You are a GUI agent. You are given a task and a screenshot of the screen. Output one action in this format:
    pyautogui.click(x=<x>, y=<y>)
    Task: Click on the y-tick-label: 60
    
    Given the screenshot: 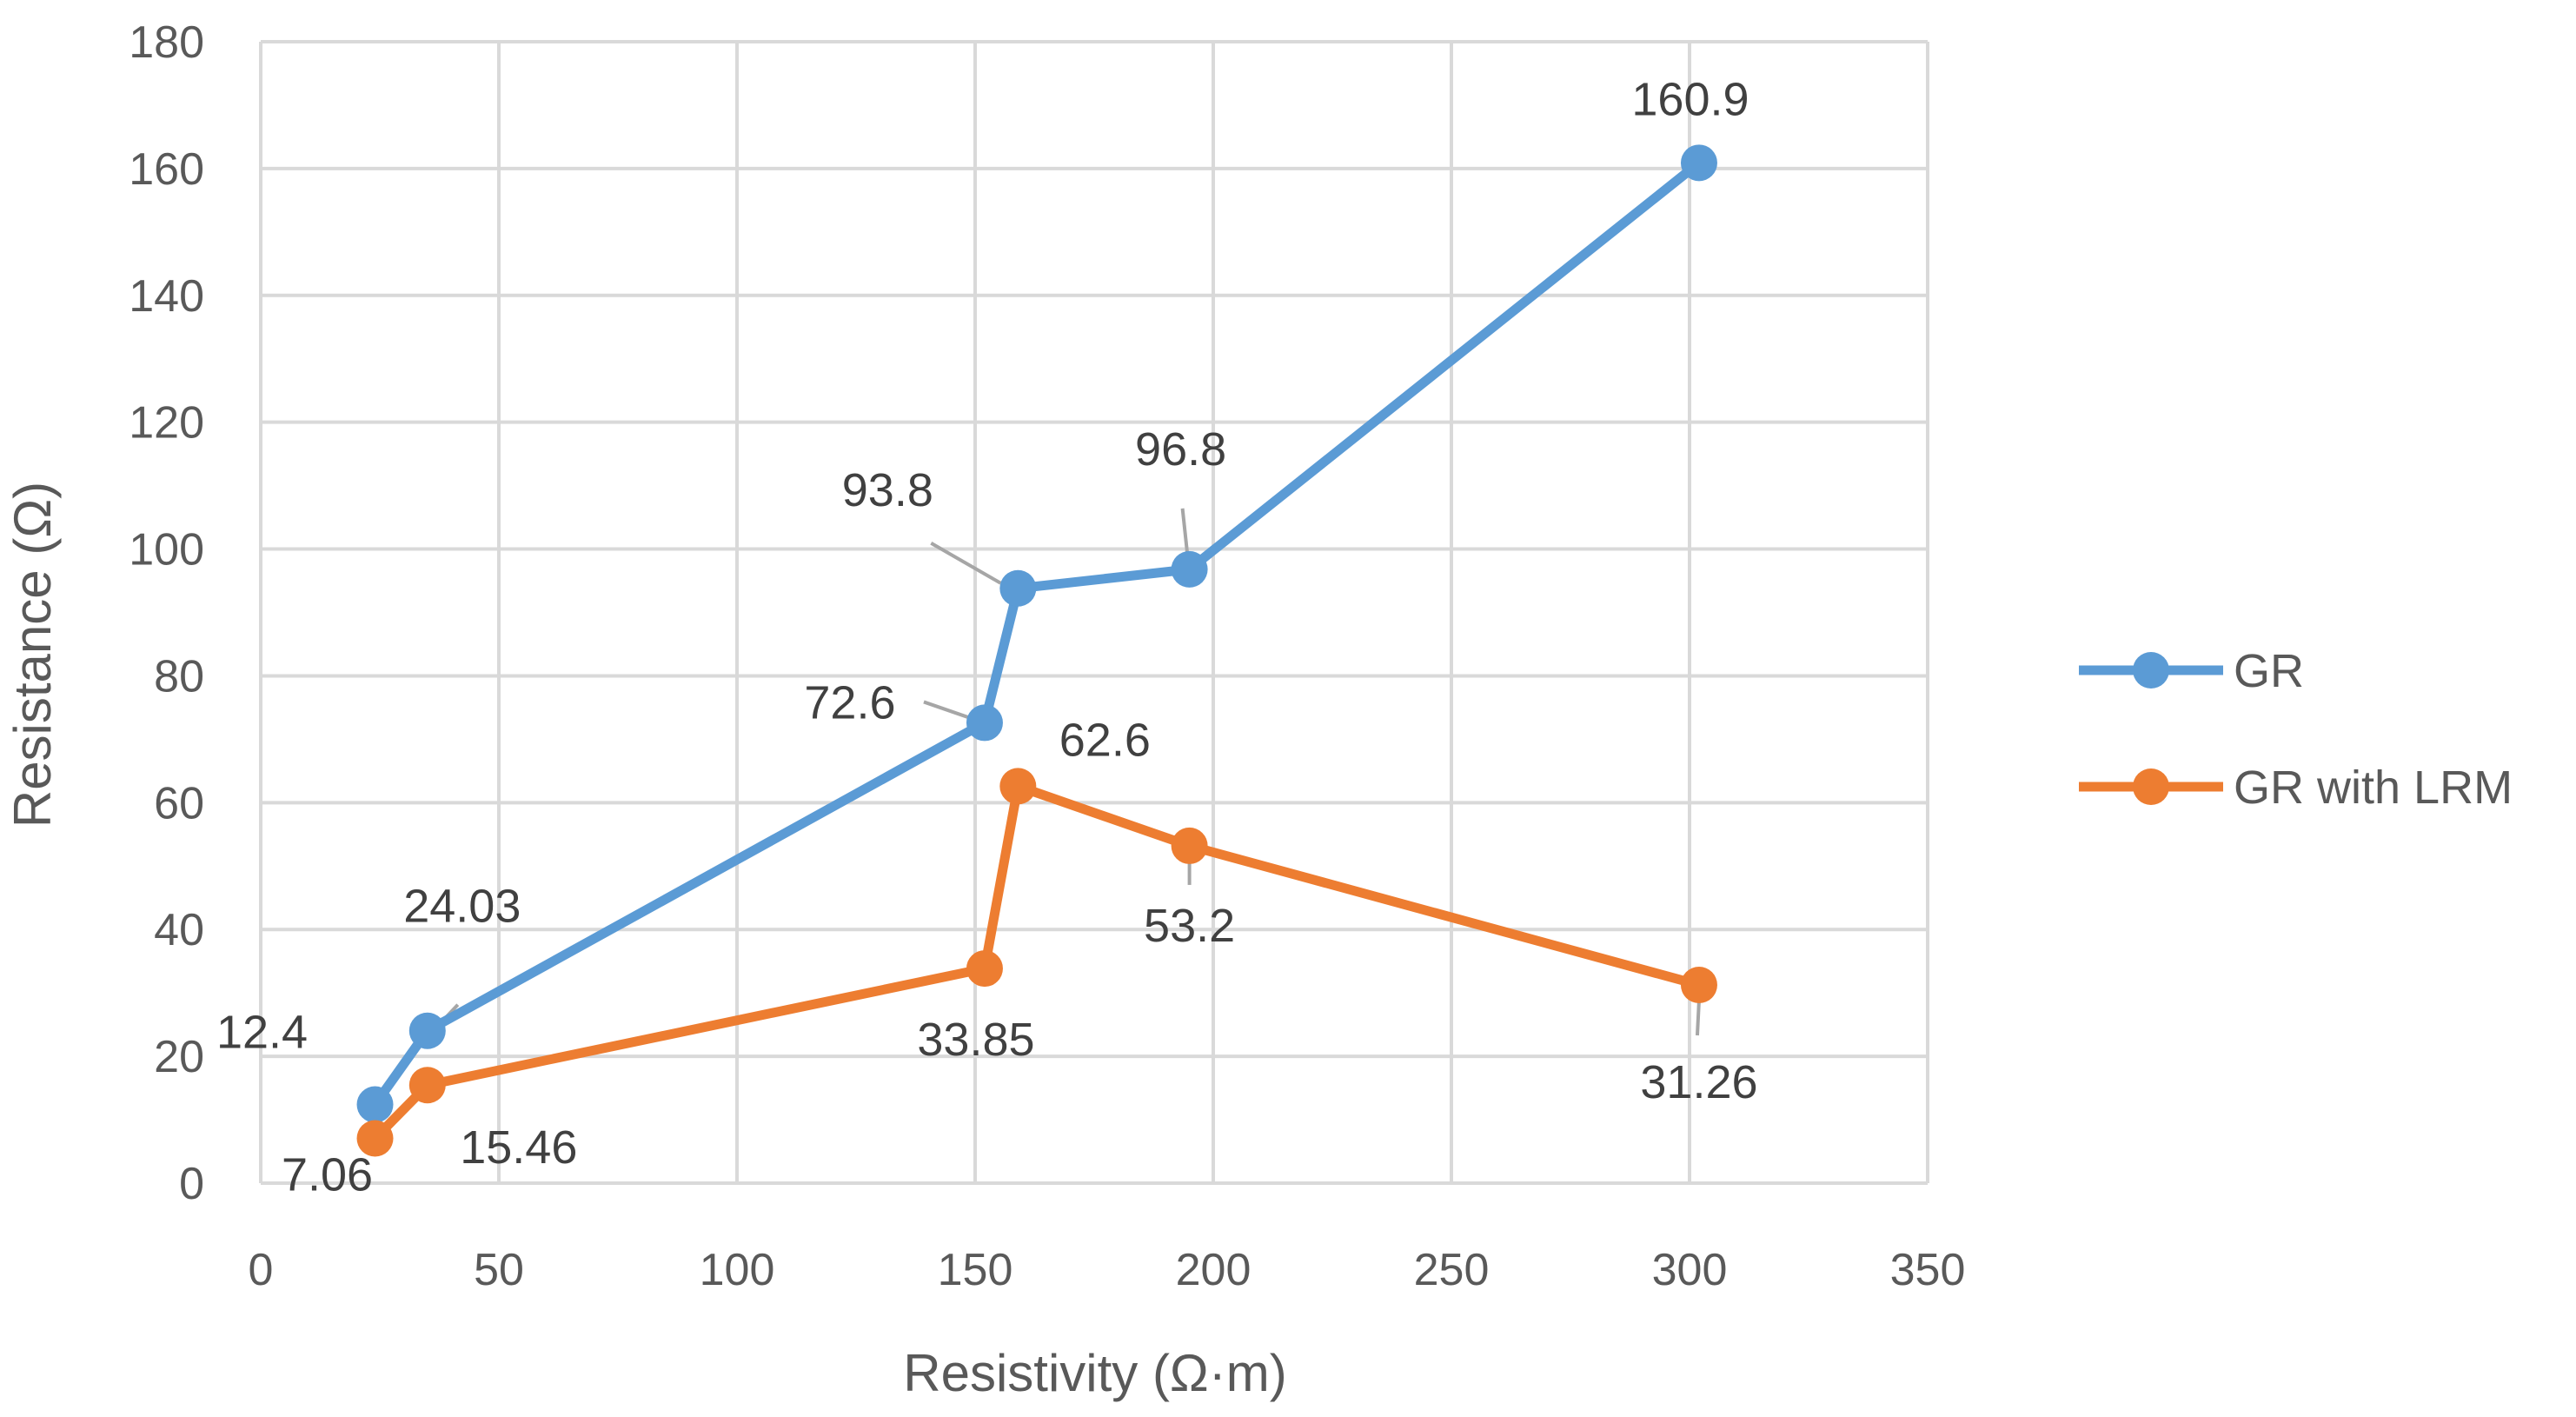 What is the action you would take?
    pyautogui.click(x=179, y=803)
    